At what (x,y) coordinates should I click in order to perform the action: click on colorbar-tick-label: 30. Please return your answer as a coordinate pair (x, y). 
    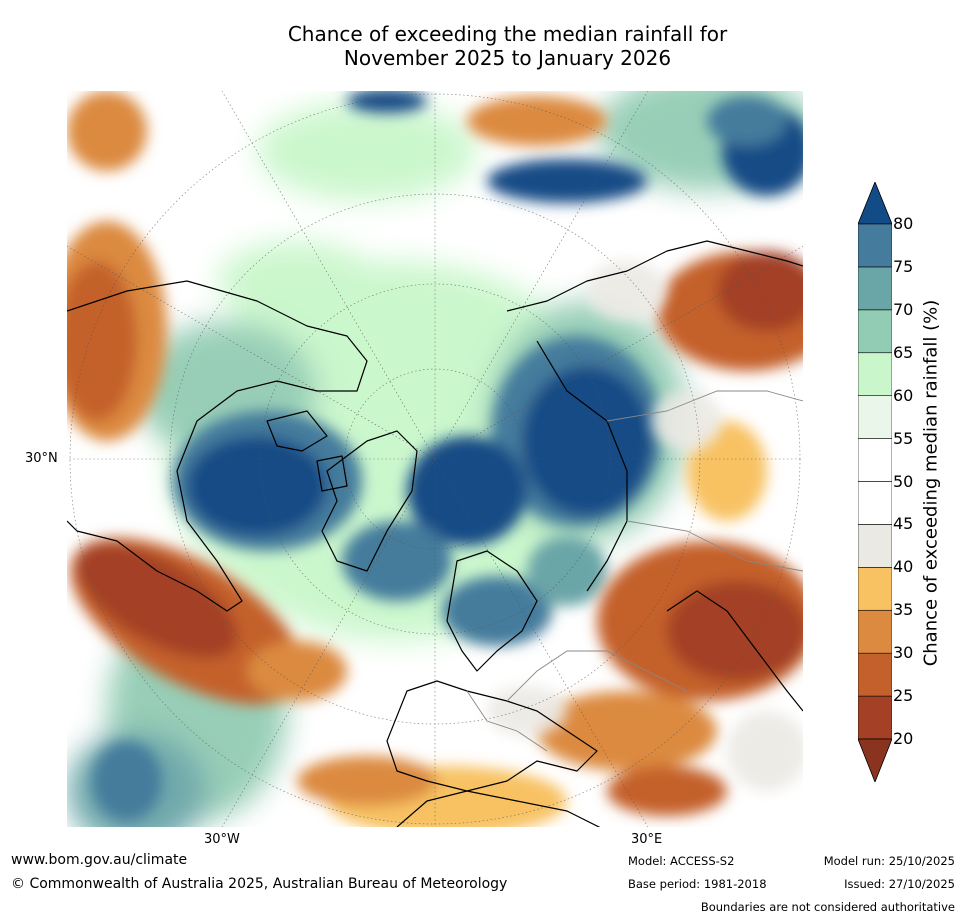
    Looking at the image, I should click on (903, 653).